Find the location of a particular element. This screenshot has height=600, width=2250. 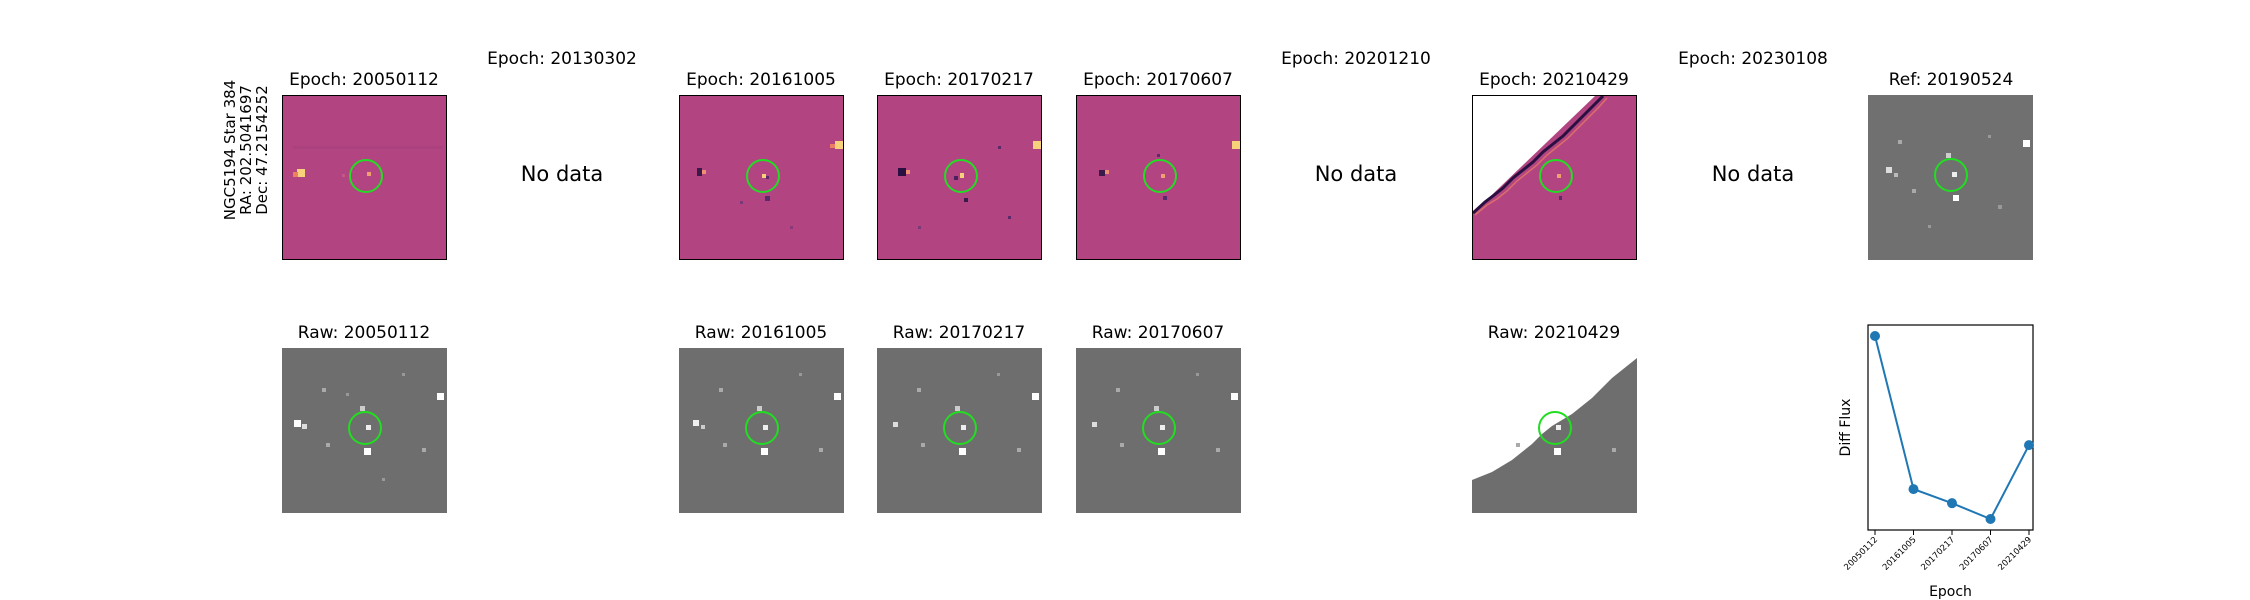

no-data-label-2: No data is located at coordinates (1356, 174).